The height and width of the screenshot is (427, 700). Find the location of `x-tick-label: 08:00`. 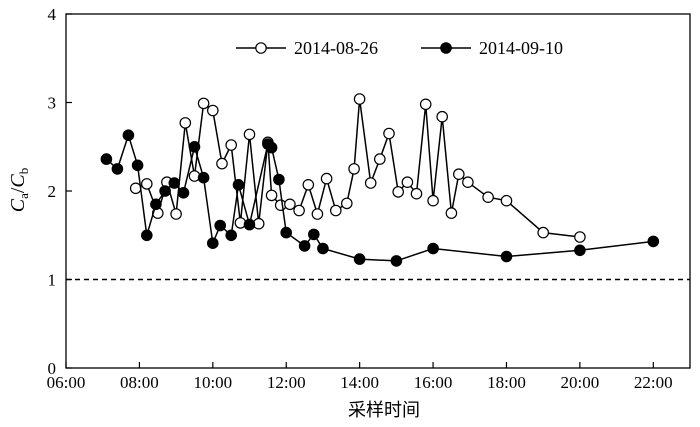

x-tick-label: 08:00 is located at coordinates (139, 382).